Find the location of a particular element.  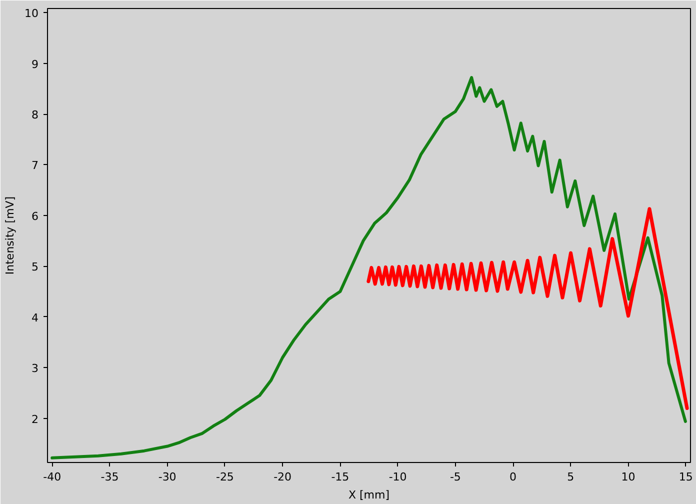

x-tick-label: -30 is located at coordinates (167, 477).